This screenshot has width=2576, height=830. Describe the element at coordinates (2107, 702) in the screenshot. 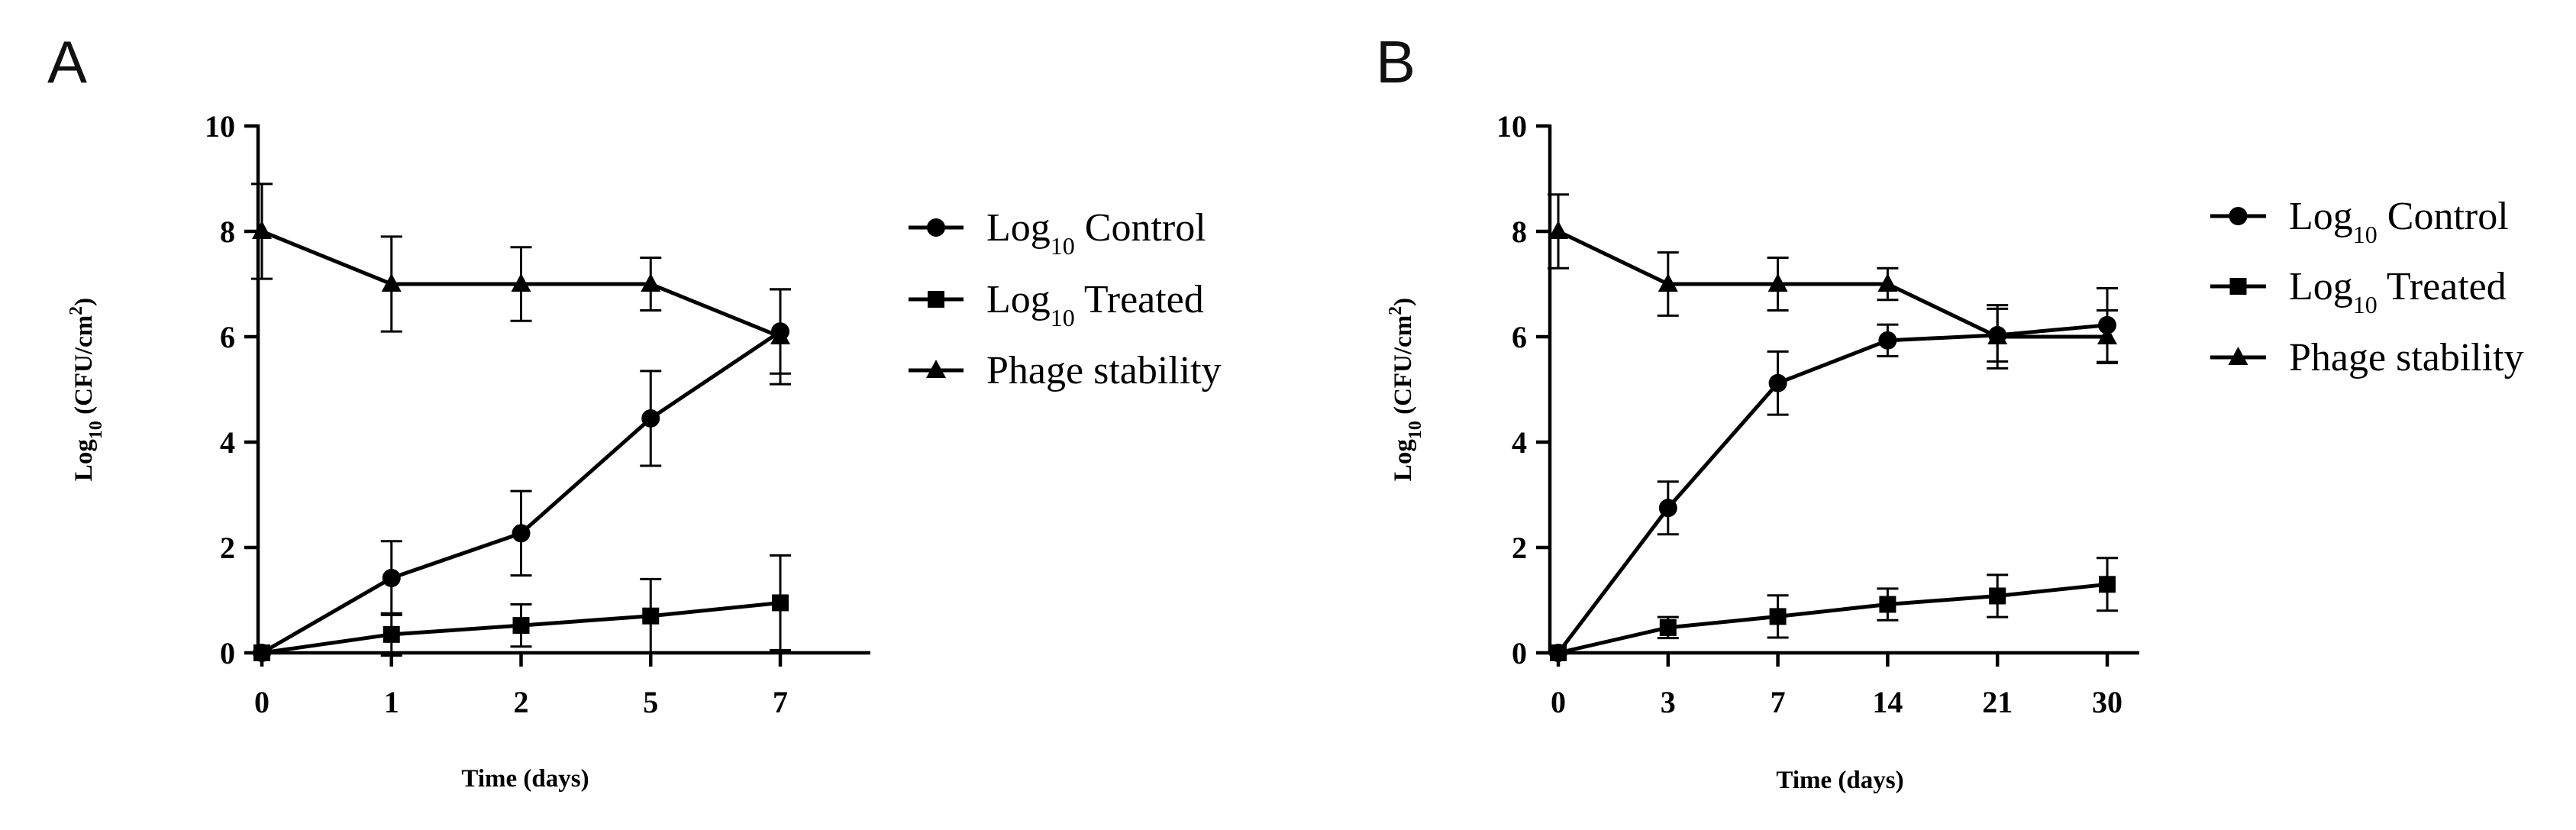

I see `x-tick-label: 30` at that location.